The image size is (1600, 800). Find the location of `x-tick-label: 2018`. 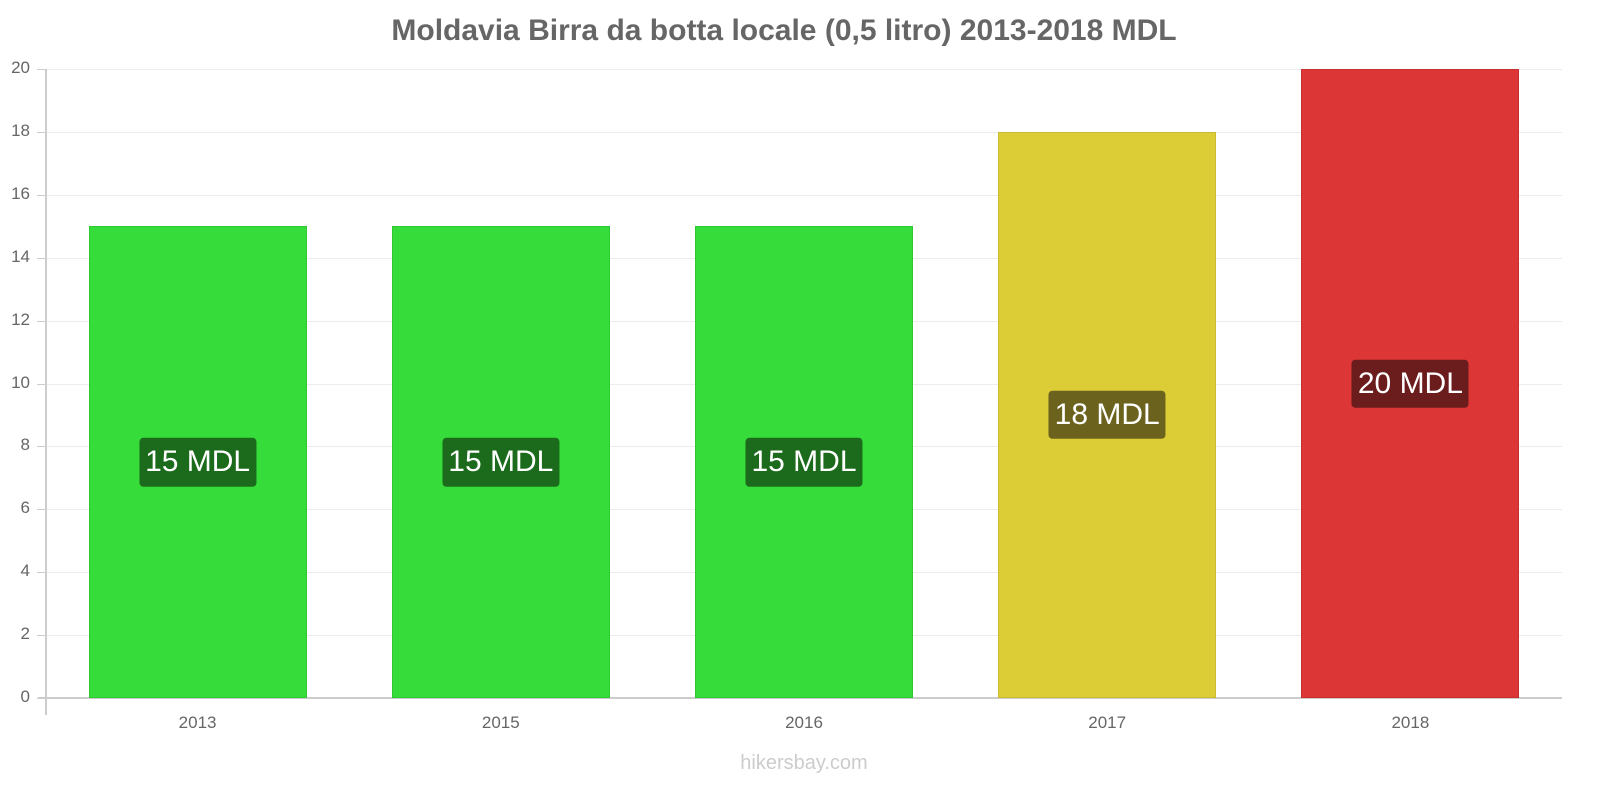

x-tick-label: 2018 is located at coordinates (1410, 722).